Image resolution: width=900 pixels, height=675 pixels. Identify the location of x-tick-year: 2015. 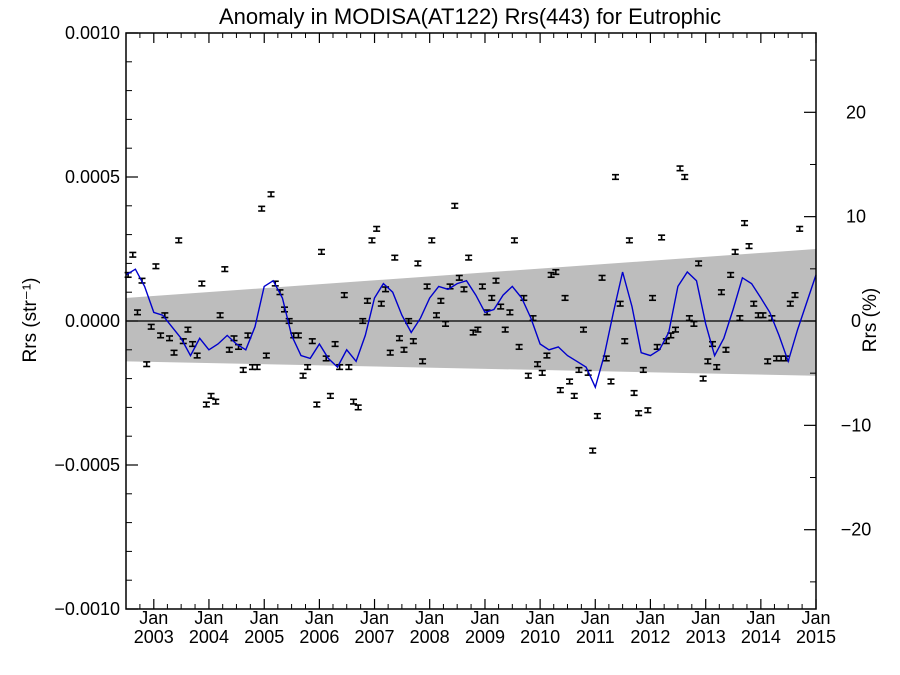
(816, 637).